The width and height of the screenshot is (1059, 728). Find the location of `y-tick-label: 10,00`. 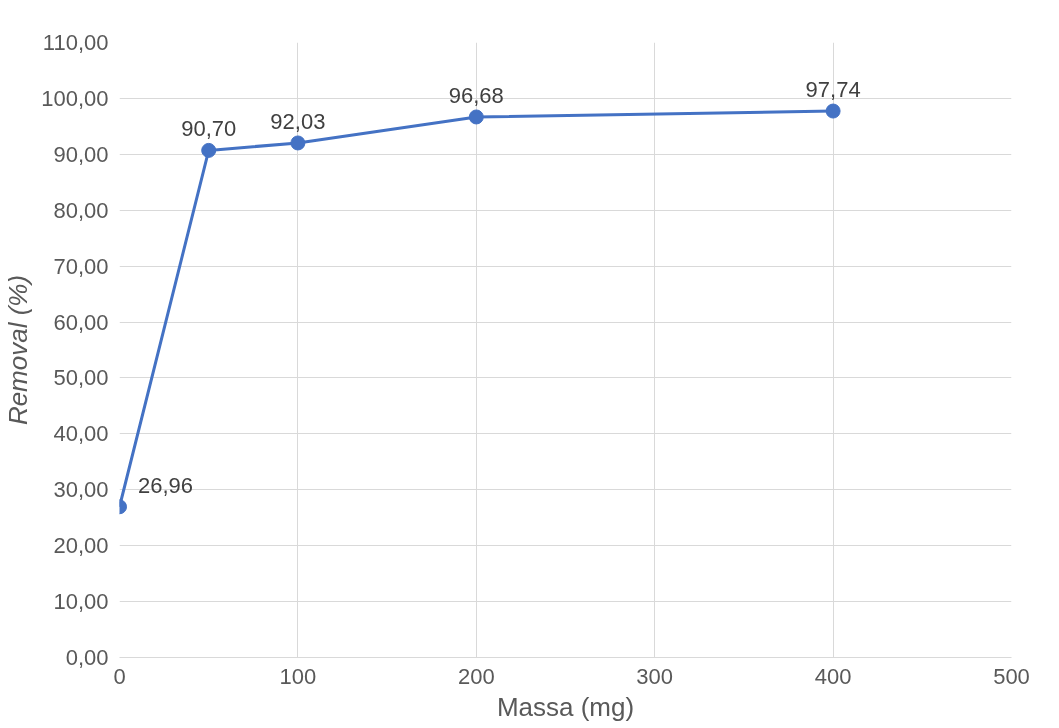

y-tick-label: 10,00 is located at coordinates (81, 602).